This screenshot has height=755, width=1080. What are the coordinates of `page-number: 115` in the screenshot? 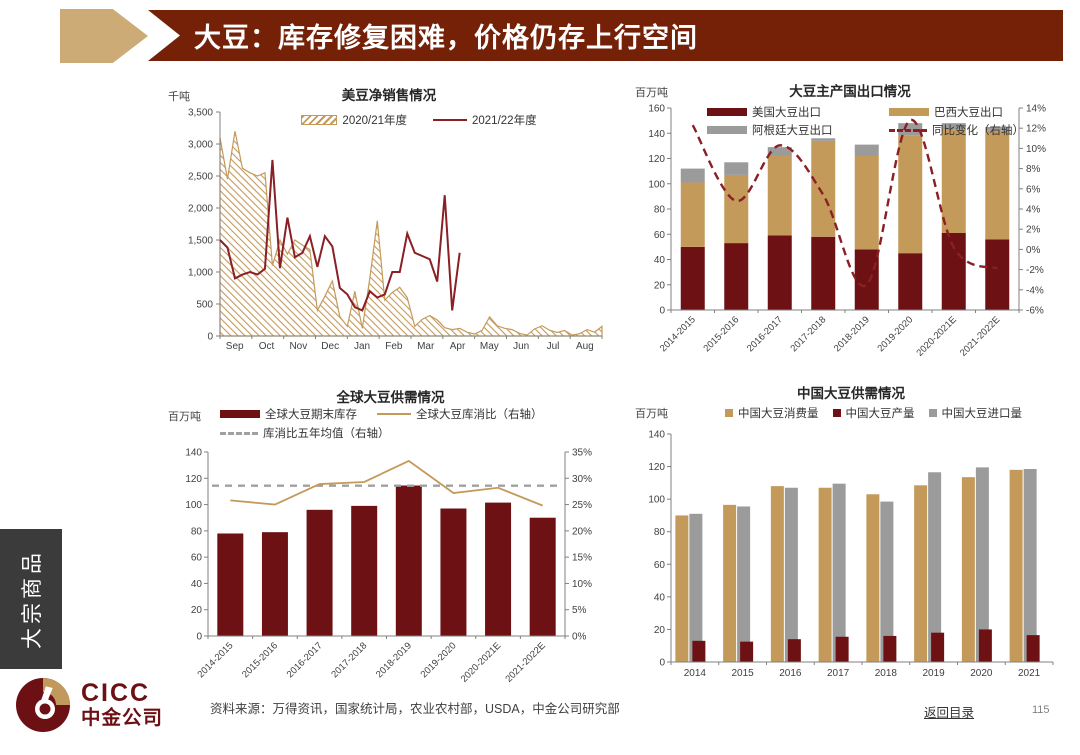 It's located at (1041, 710).